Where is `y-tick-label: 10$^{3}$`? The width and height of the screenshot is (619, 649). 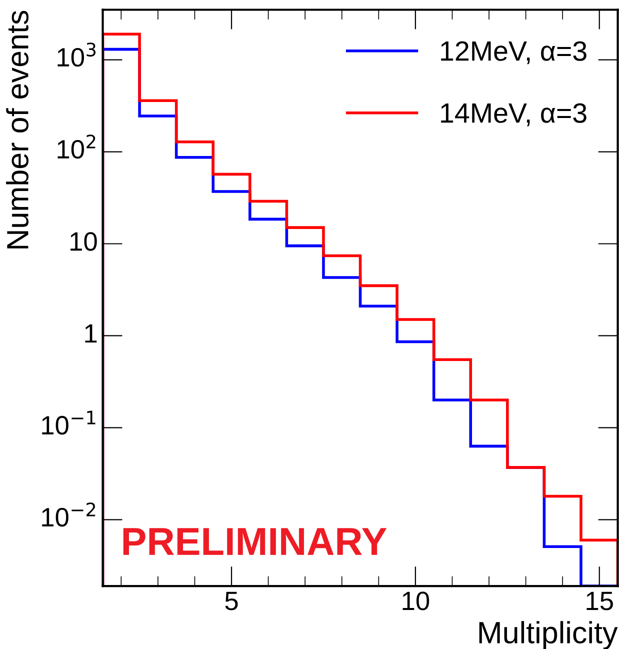
y-tick-label: 10$^{3}$ is located at coordinates (77, 54).